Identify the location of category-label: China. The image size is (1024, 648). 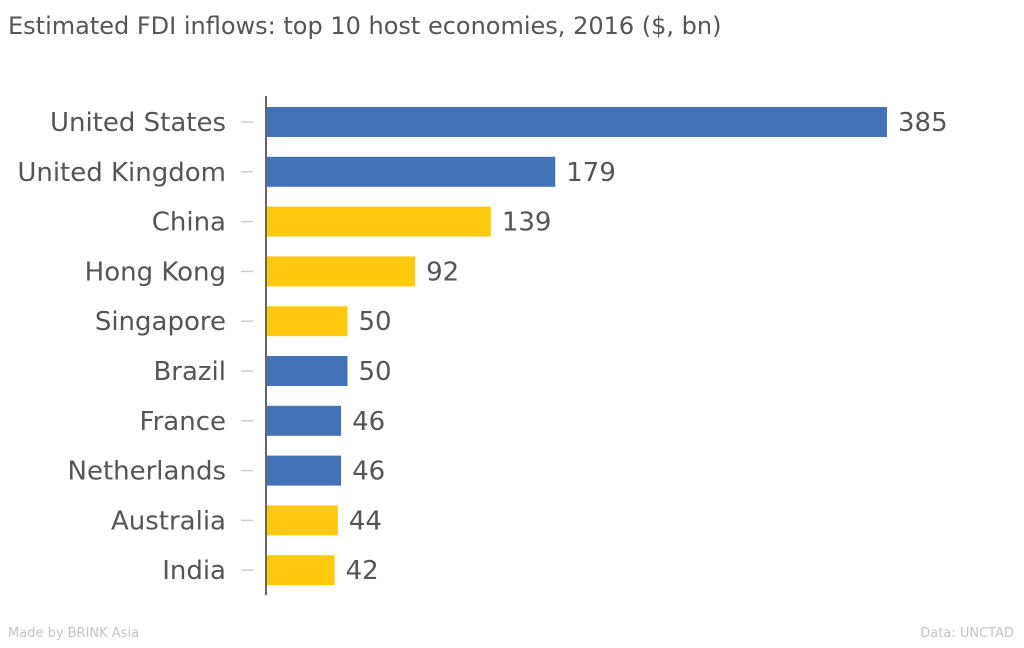
(189, 223).